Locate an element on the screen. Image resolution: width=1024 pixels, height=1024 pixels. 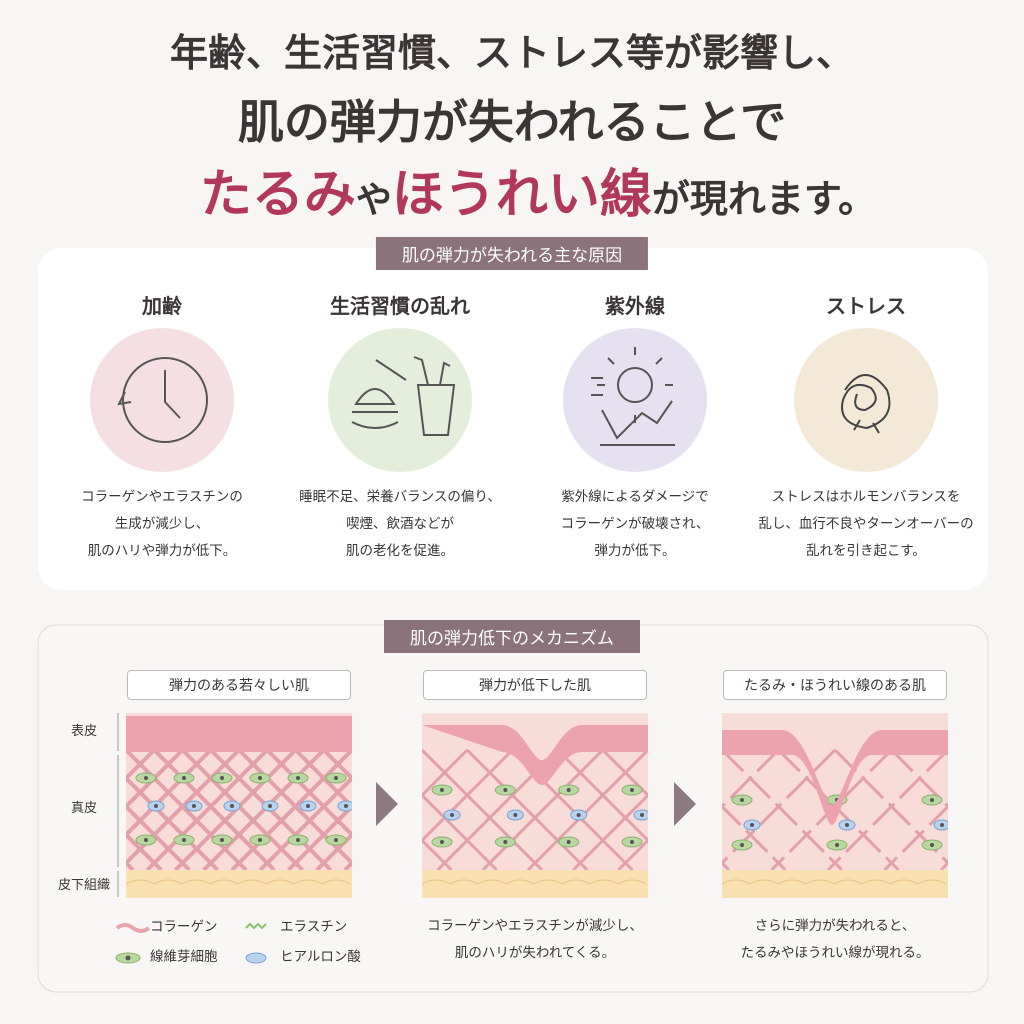
panel-label: 弾力のある若々しい肌 is located at coordinates (239, 685).